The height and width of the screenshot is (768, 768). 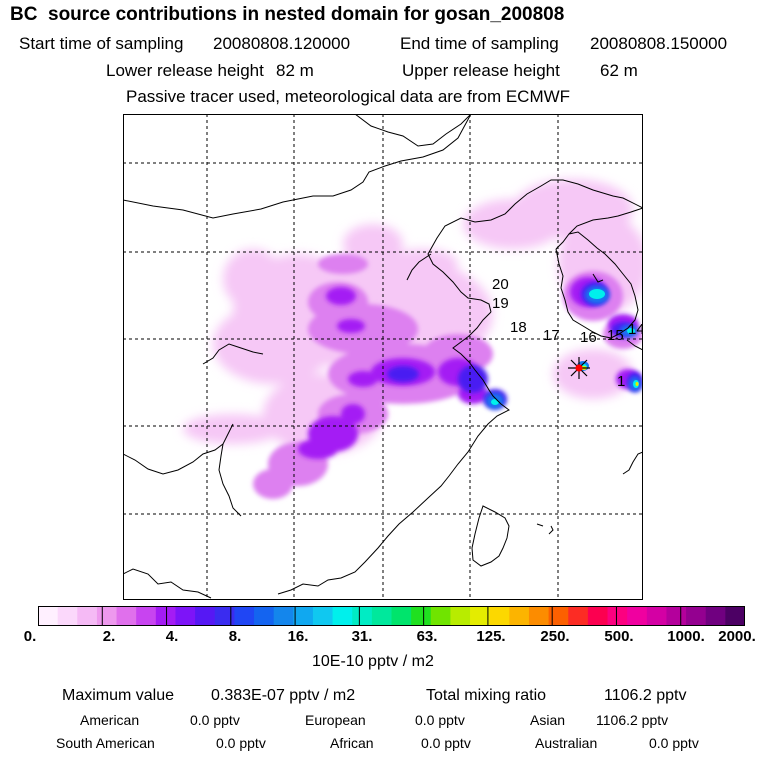 I want to click on start-time-value: 20080808.120000, so click(x=282, y=43).